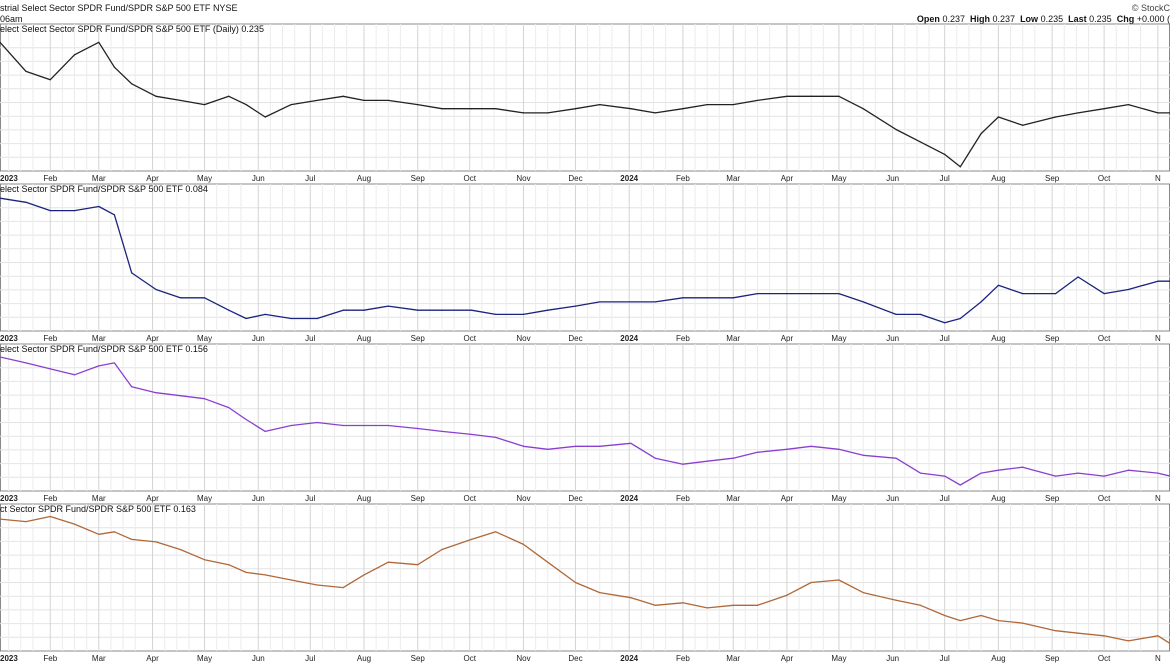 Image resolution: width=1170 pixels, height=663 pixels. What do you see at coordinates (1153, 19) in the screenshot?
I see `chg-value: +0.000 (` at bounding box center [1153, 19].